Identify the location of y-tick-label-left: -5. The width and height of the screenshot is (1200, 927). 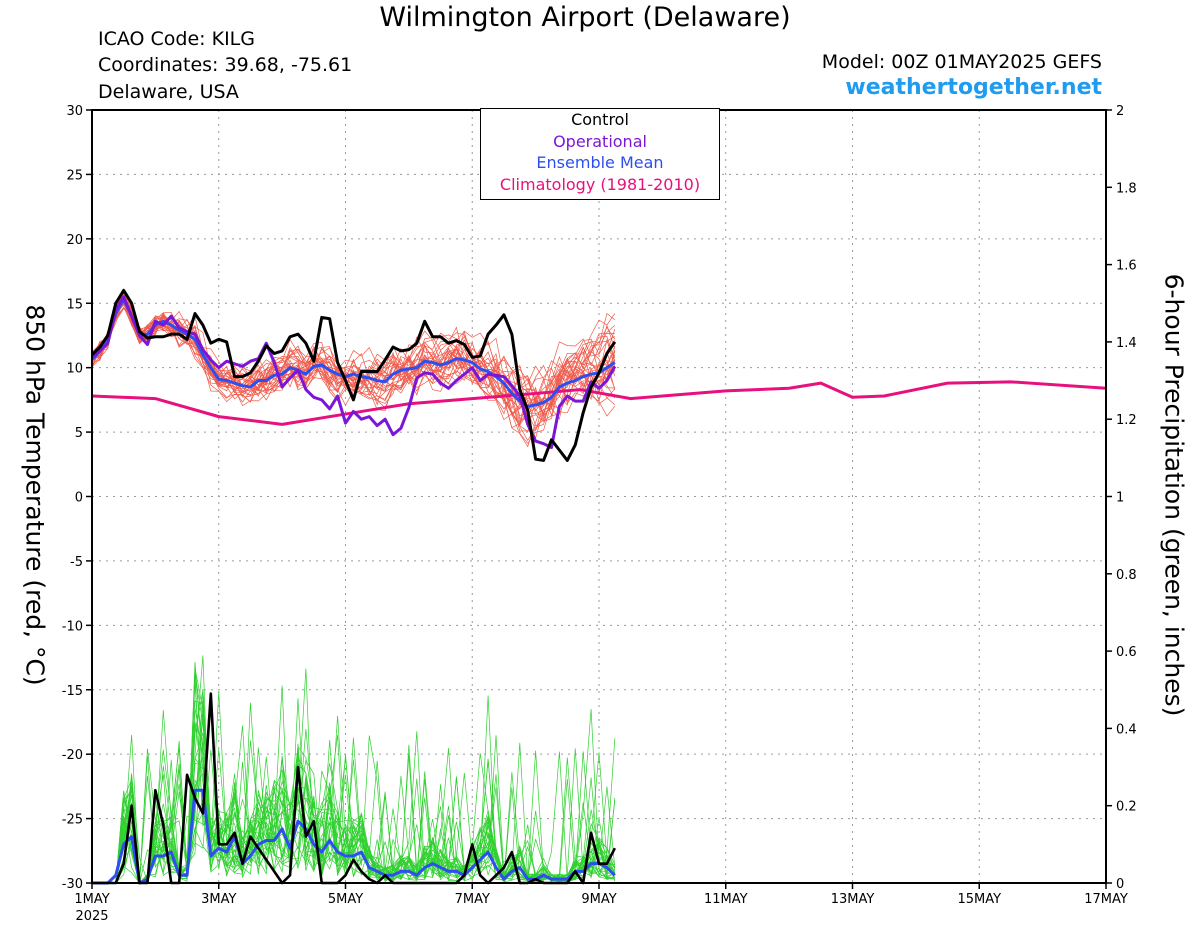
(76, 562).